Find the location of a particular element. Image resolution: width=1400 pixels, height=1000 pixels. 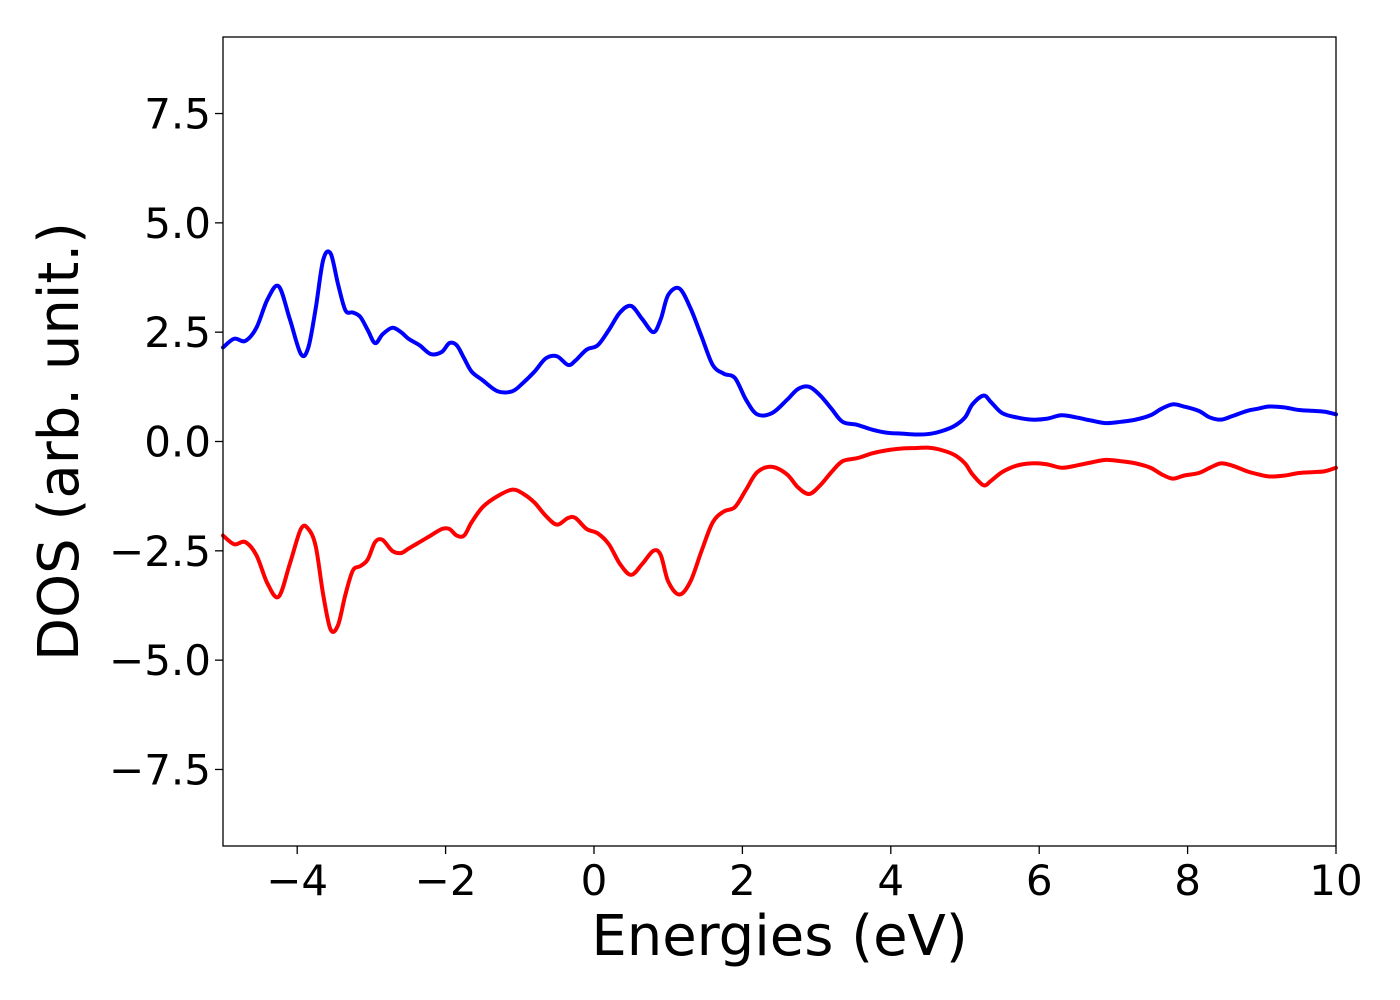

y-tick-label: 5.0 is located at coordinates (177, 223).